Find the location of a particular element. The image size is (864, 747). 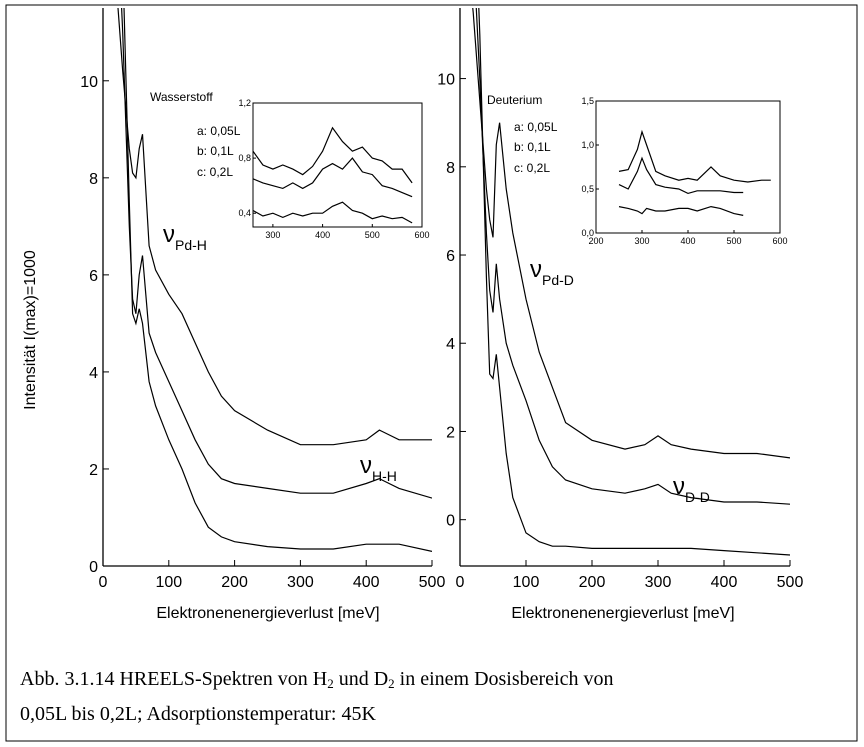

y-tick-label: 0,4 is located at coordinates (244, 213).